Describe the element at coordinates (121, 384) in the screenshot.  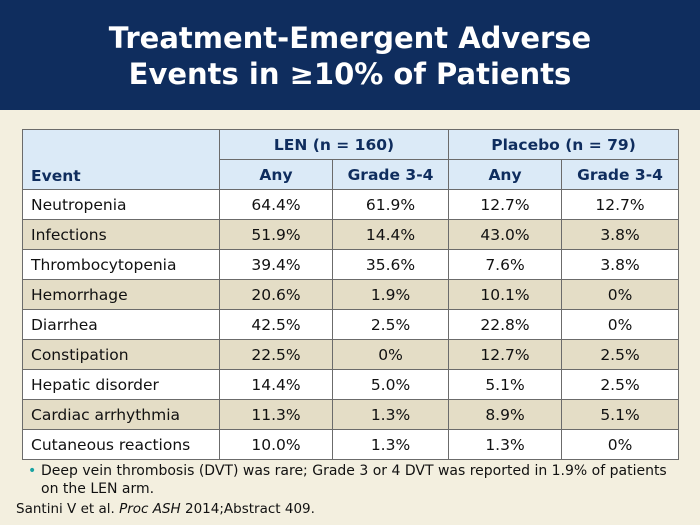
I see `event-name-cell: Hepatic disorder` at that location.